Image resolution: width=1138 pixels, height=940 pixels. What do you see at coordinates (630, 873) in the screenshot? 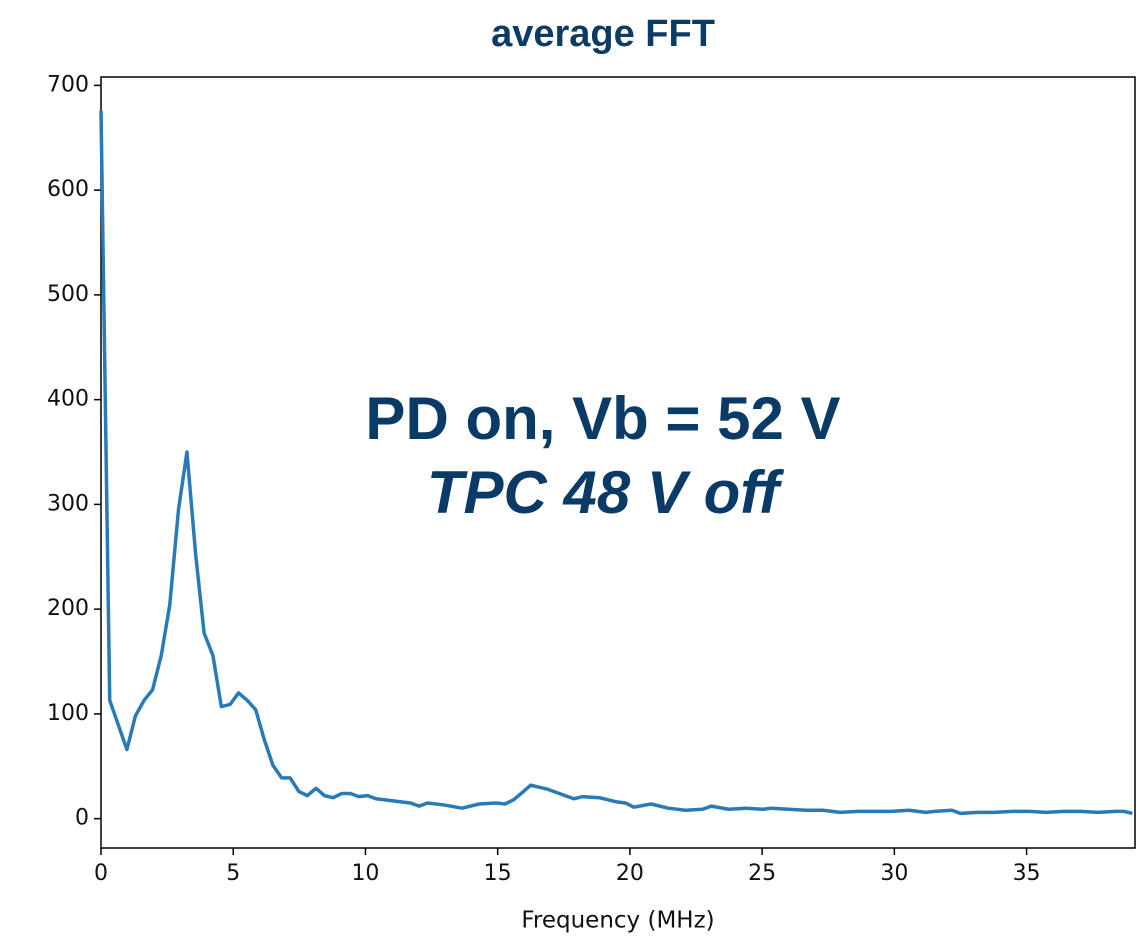
I see `x-tick-label: 20` at bounding box center [630, 873].